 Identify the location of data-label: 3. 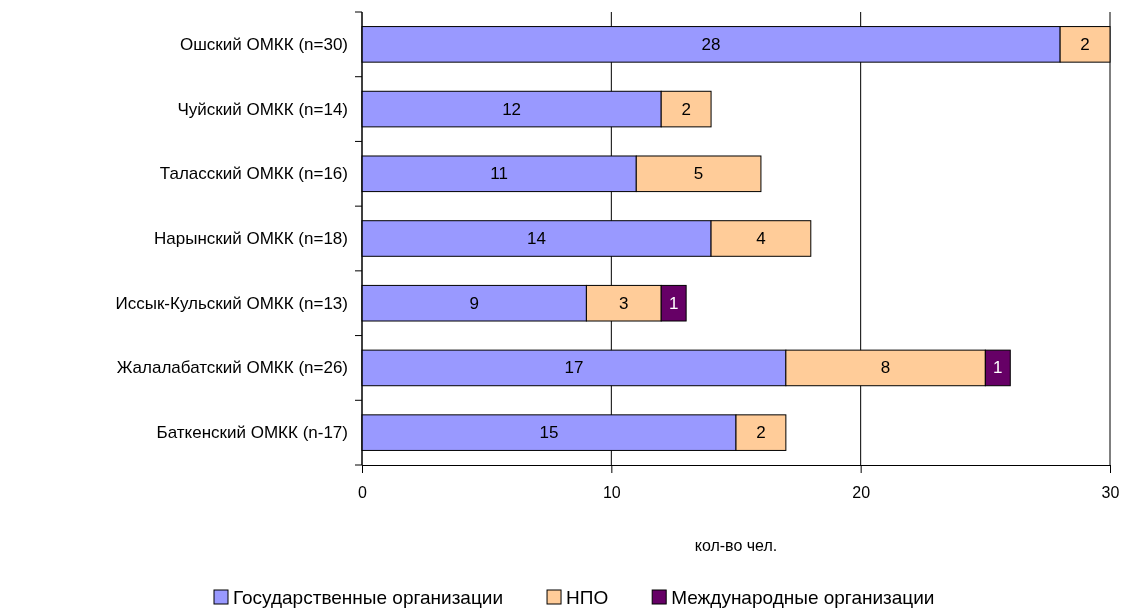
(624, 303).